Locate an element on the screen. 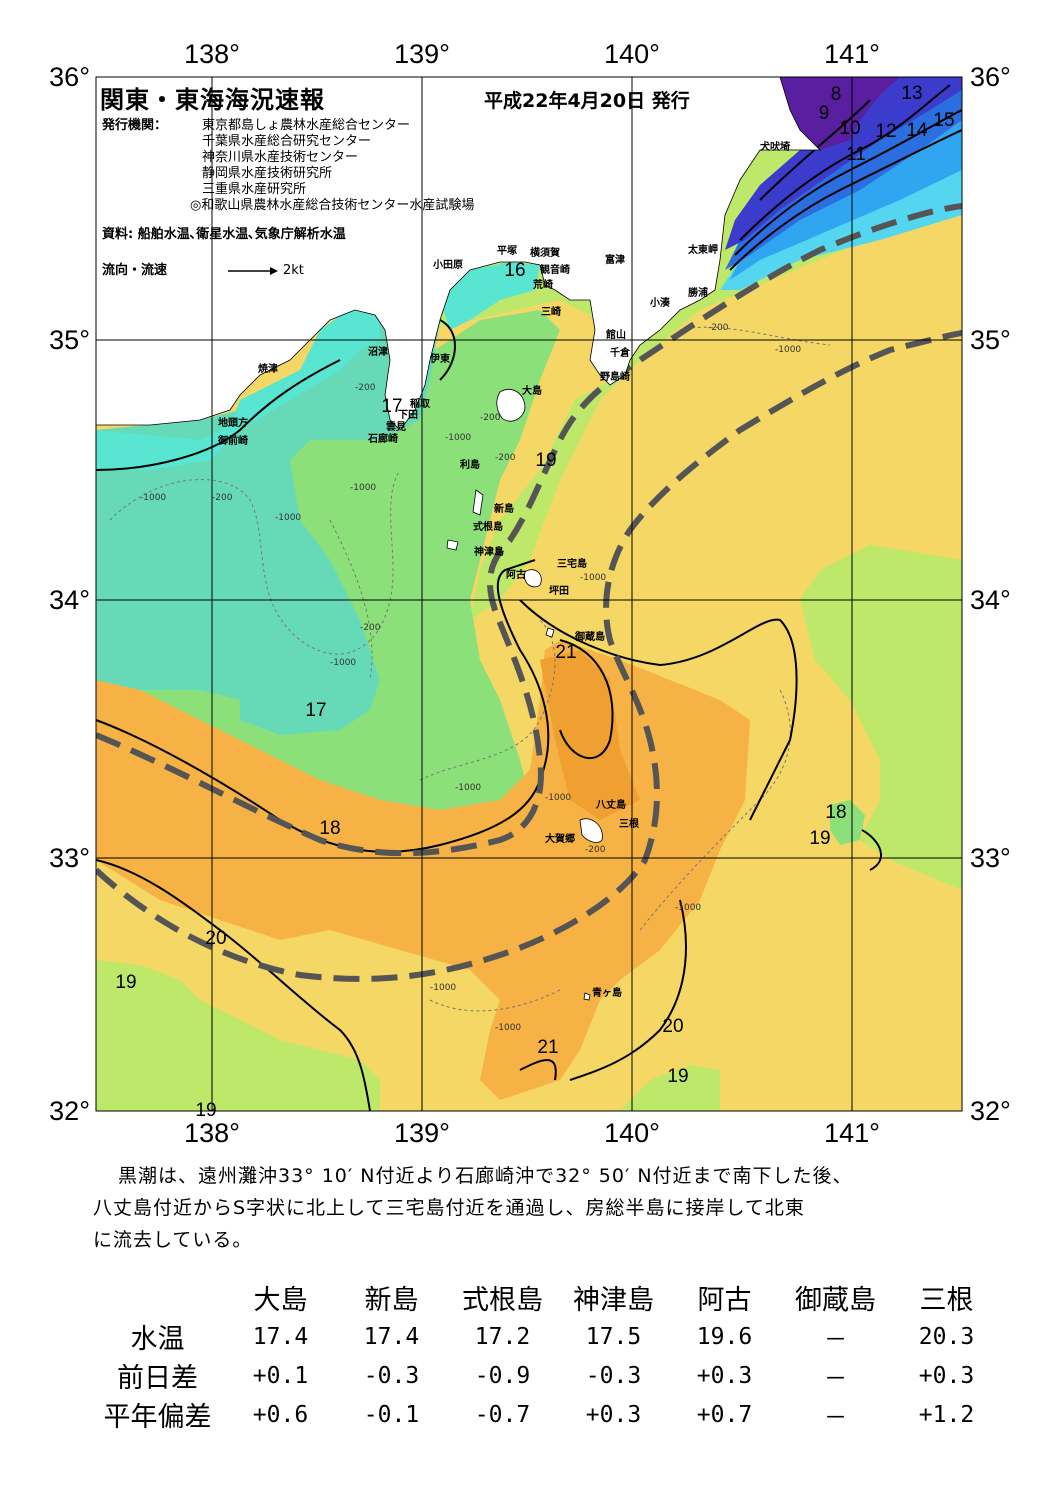 The width and height of the screenshot is (1064, 1503). place-label: 御蔵島 is located at coordinates (589, 636).